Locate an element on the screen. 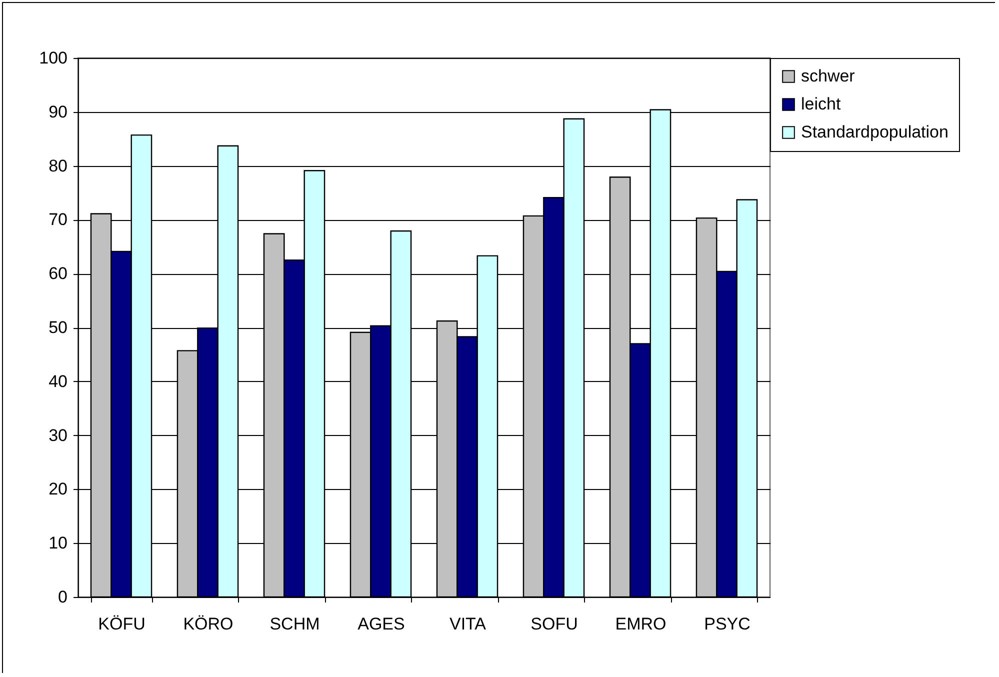 This screenshot has height=677, width=999. x-tick-label: AGES is located at coordinates (381, 624).